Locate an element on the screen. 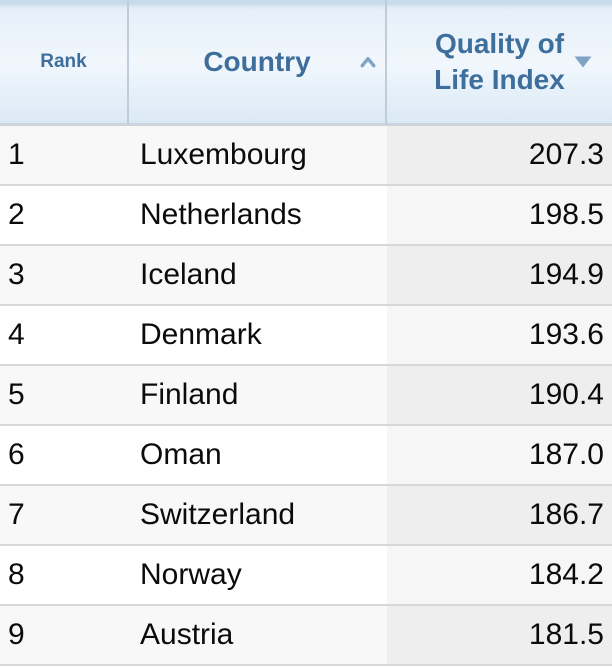 The width and height of the screenshot is (612, 668). table-row: 1 Luxembourg 207.3 is located at coordinates (306, 156).